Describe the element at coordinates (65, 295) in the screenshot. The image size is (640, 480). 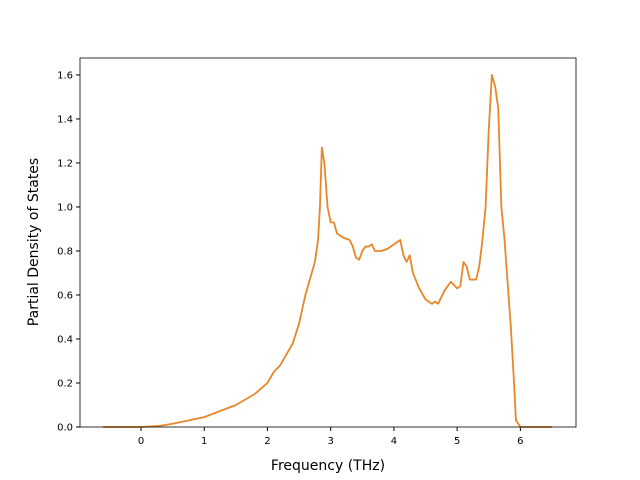
I see `y-tick-label: 0.6` at that location.